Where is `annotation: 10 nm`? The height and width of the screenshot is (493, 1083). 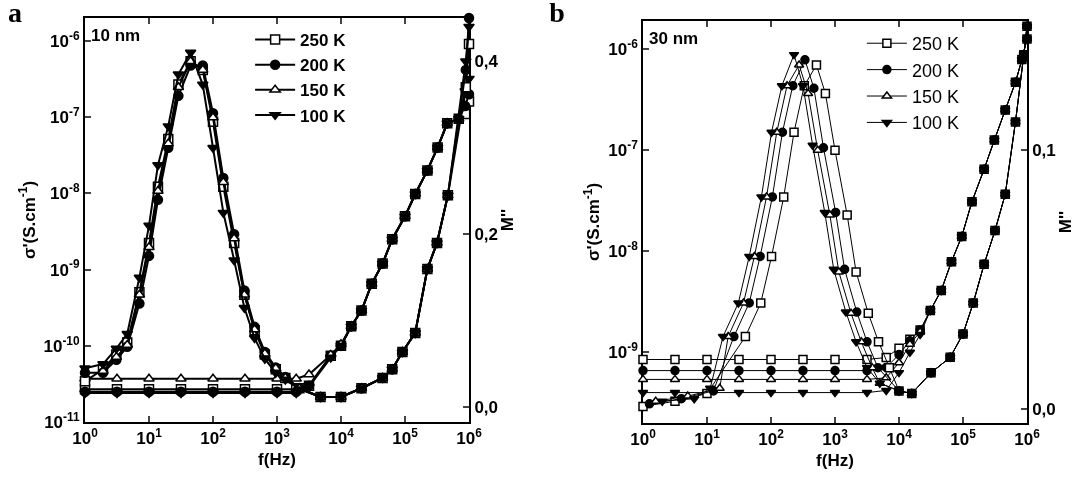
annotation: 10 nm is located at coordinates (116, 35).